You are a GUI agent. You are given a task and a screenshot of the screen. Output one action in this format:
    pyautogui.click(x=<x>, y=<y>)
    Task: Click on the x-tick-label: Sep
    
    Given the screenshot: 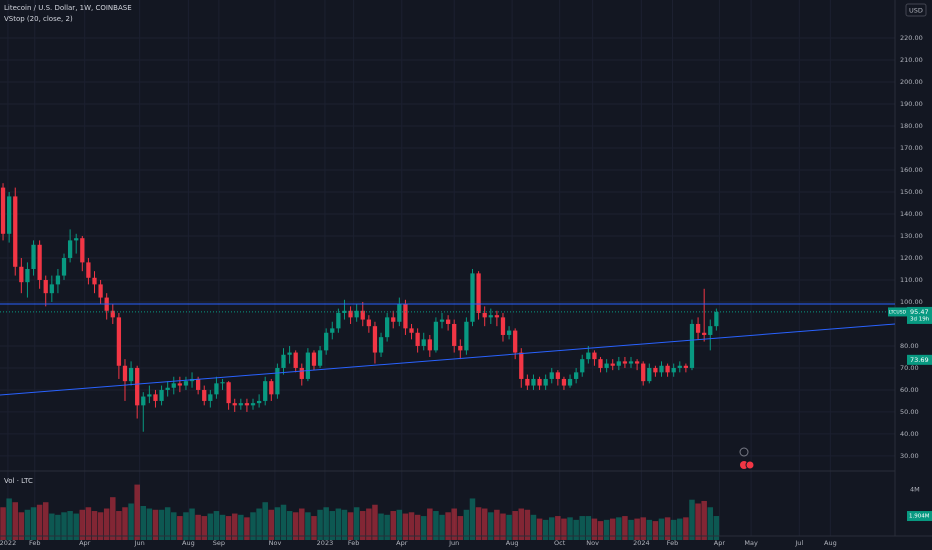 What is the action you would take?
    pyautogui.click(x=219, y=543)
    